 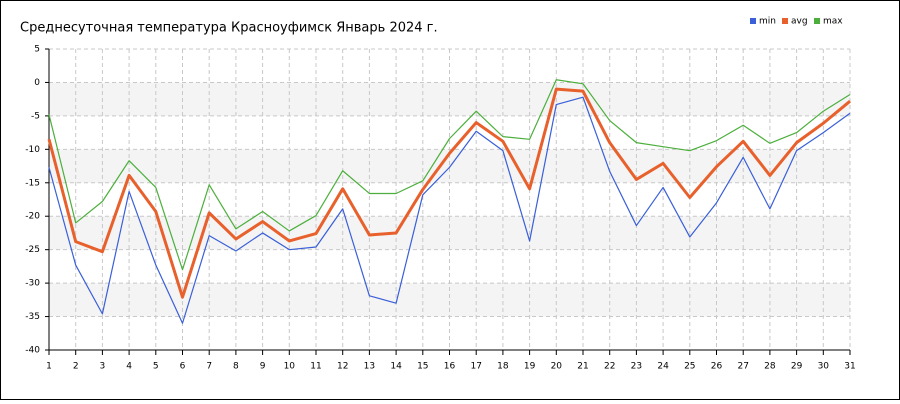 I want to click on y-tick-label: -25, so click(x=32, y=250).